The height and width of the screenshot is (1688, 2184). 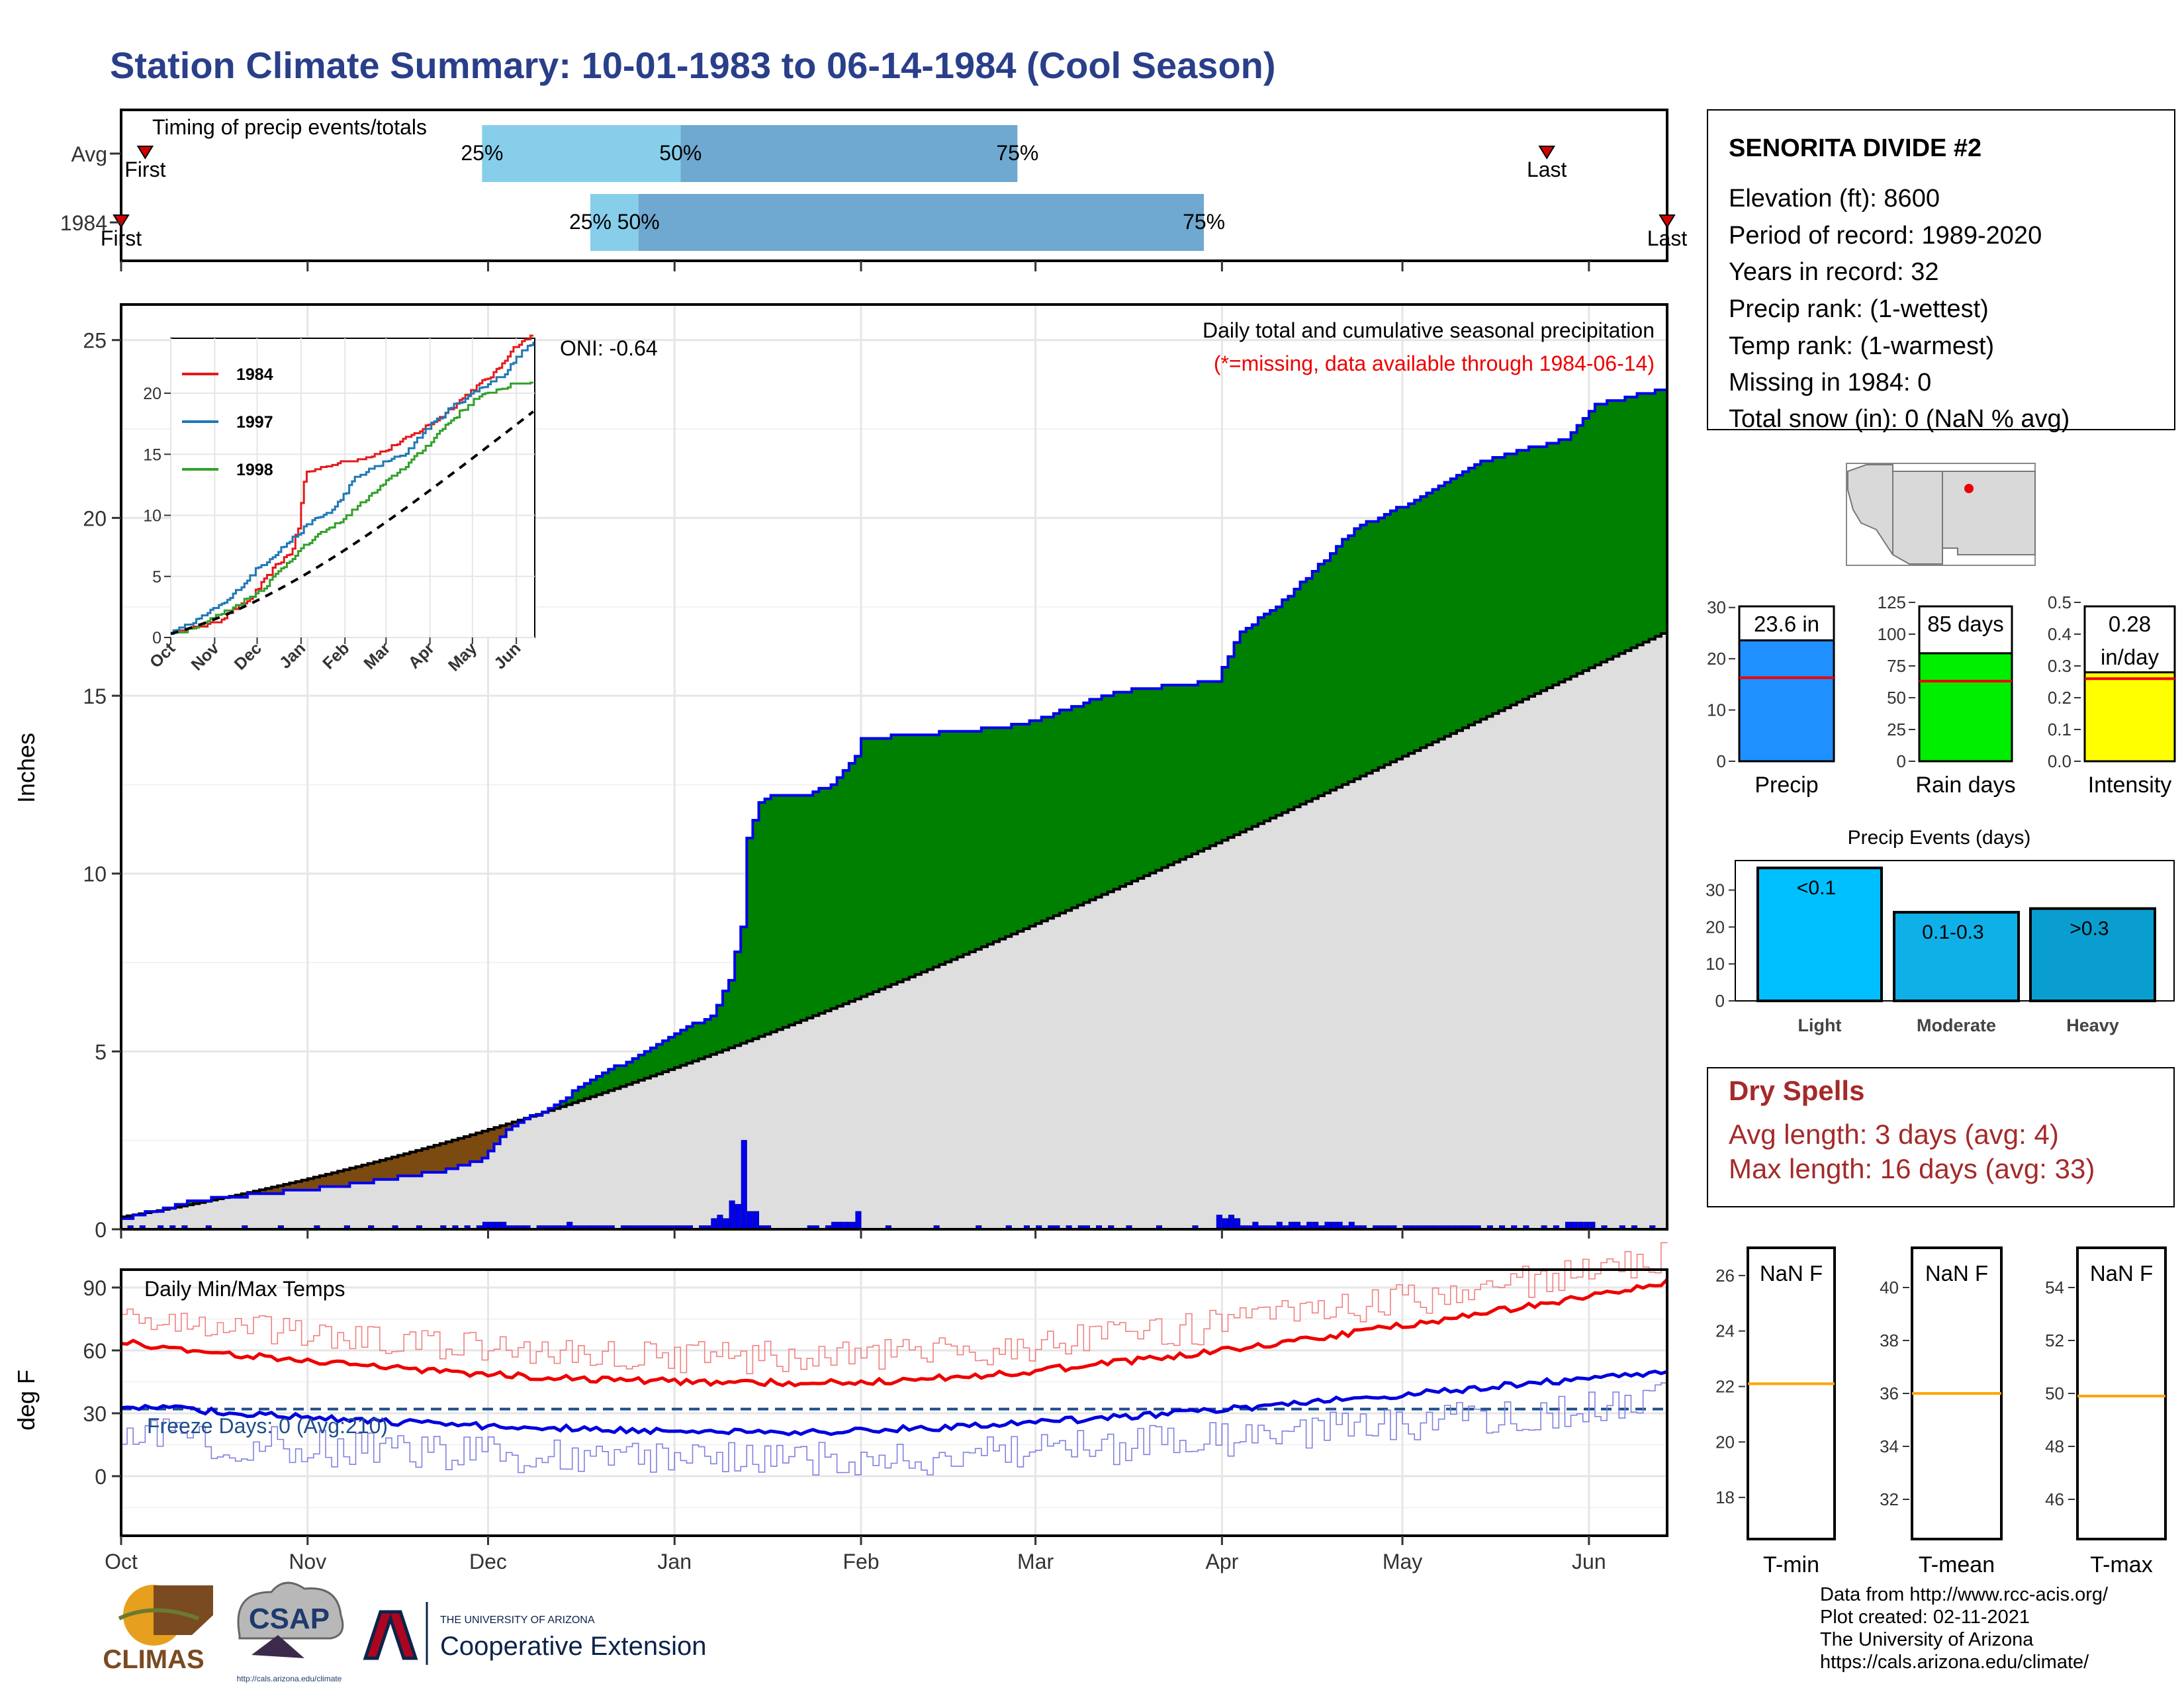 What do you see at coordinates (1957, 1564) in the screenshot?
I see `temp-summary-label: T-mean` at bounding box center [1957, 1564].